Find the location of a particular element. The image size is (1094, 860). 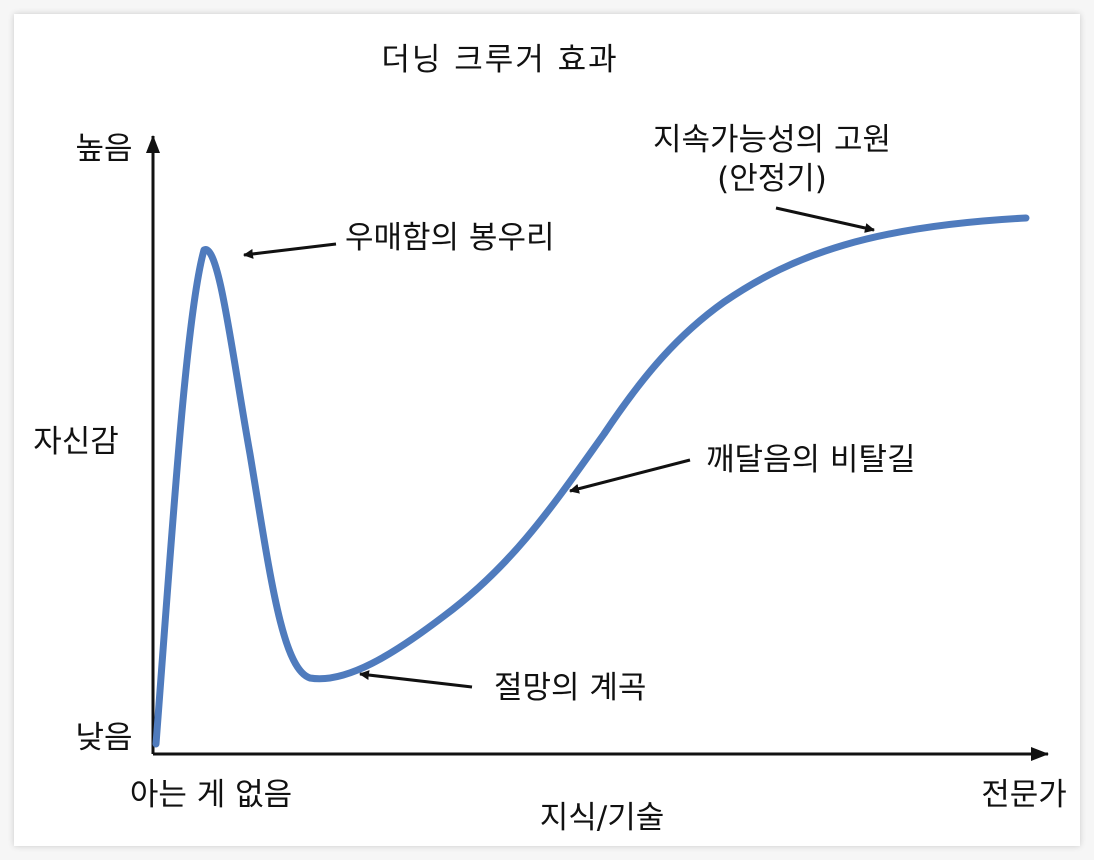

y-axis-label: 자신감 is located at coordinates (76, 442).